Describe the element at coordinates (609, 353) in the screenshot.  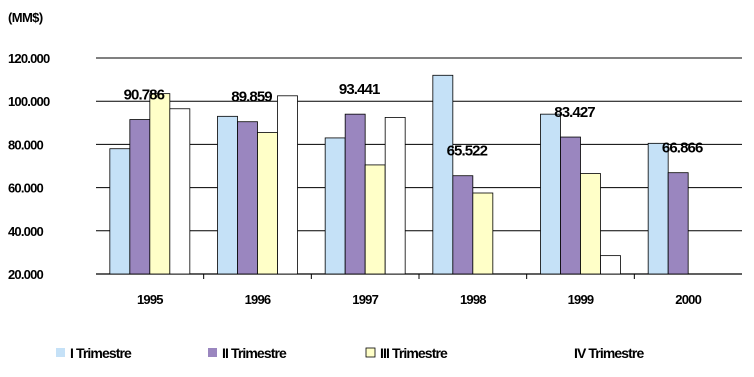
I see `legend-label-s4: IV Trimestre` at that location.